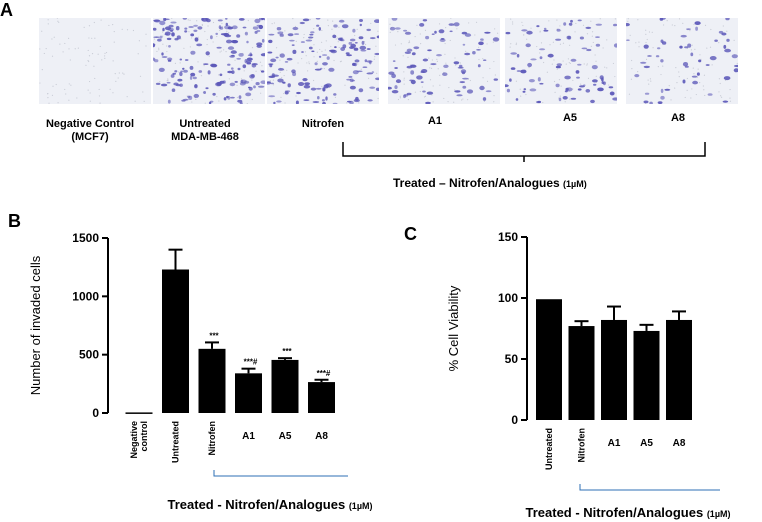 The height and width of the screenshot is (522, 762). Describe the element at coordinates (575, 184) in the screenshot. I see `treated-label-unit: (1µM)` at that location.